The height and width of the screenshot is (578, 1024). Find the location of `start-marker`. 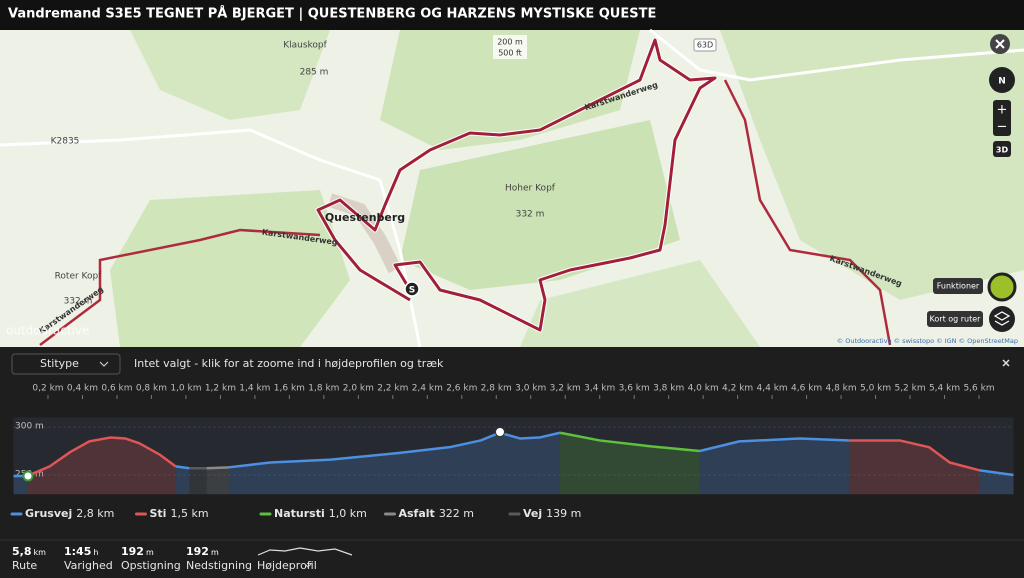

start-marker is located at coordinates (412, 289).